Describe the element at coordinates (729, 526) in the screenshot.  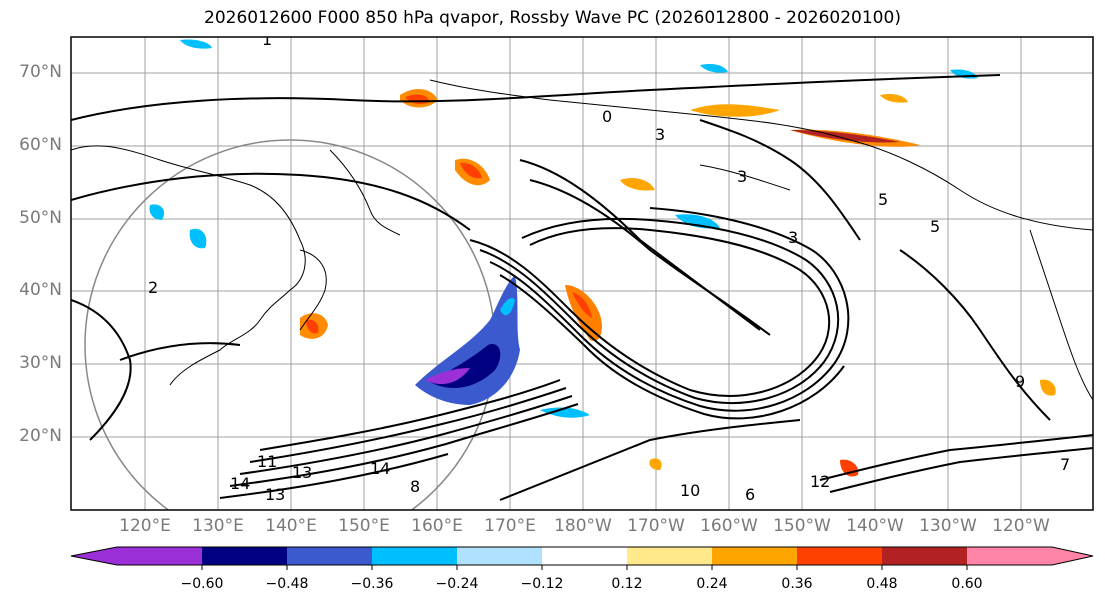
I see `lon-label: 160°W` at that location.